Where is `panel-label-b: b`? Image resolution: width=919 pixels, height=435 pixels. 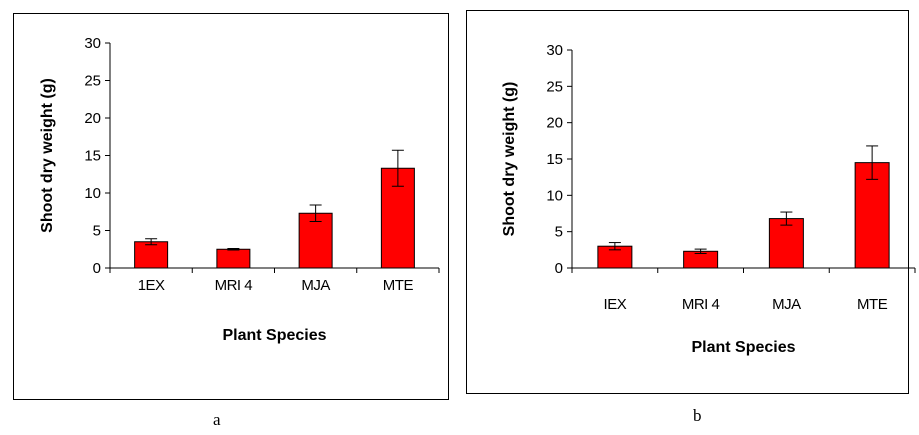
panel-label-b: b is located at coordinates (697, 415).